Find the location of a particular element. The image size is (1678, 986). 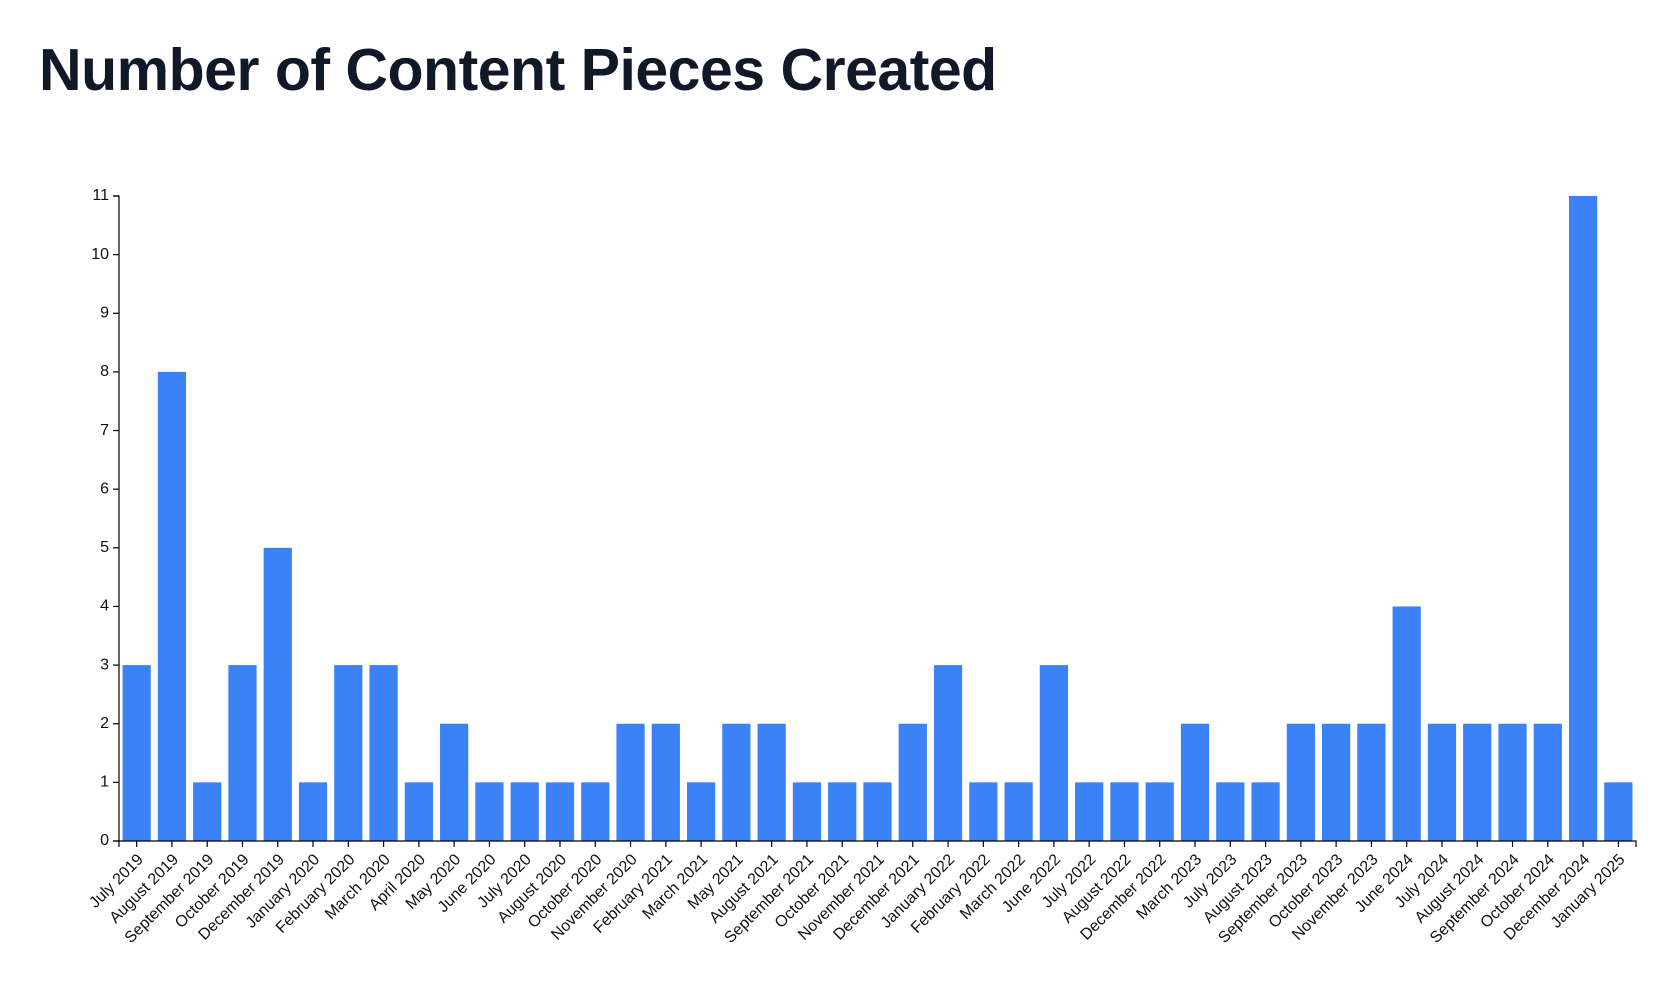

bar-october-2021 is located at coordinates (842, 811).